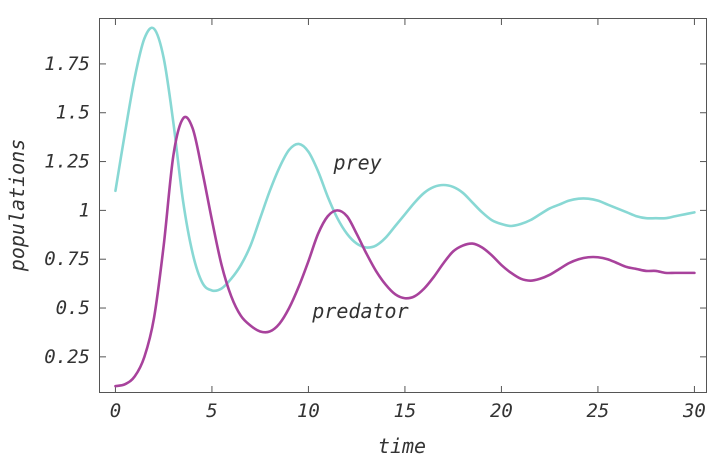 The width and height of the screenshot is (720, 465). Describe the element at coordinates (402, 446) in the screenshot. I see `x-axis-label: time` at that location.